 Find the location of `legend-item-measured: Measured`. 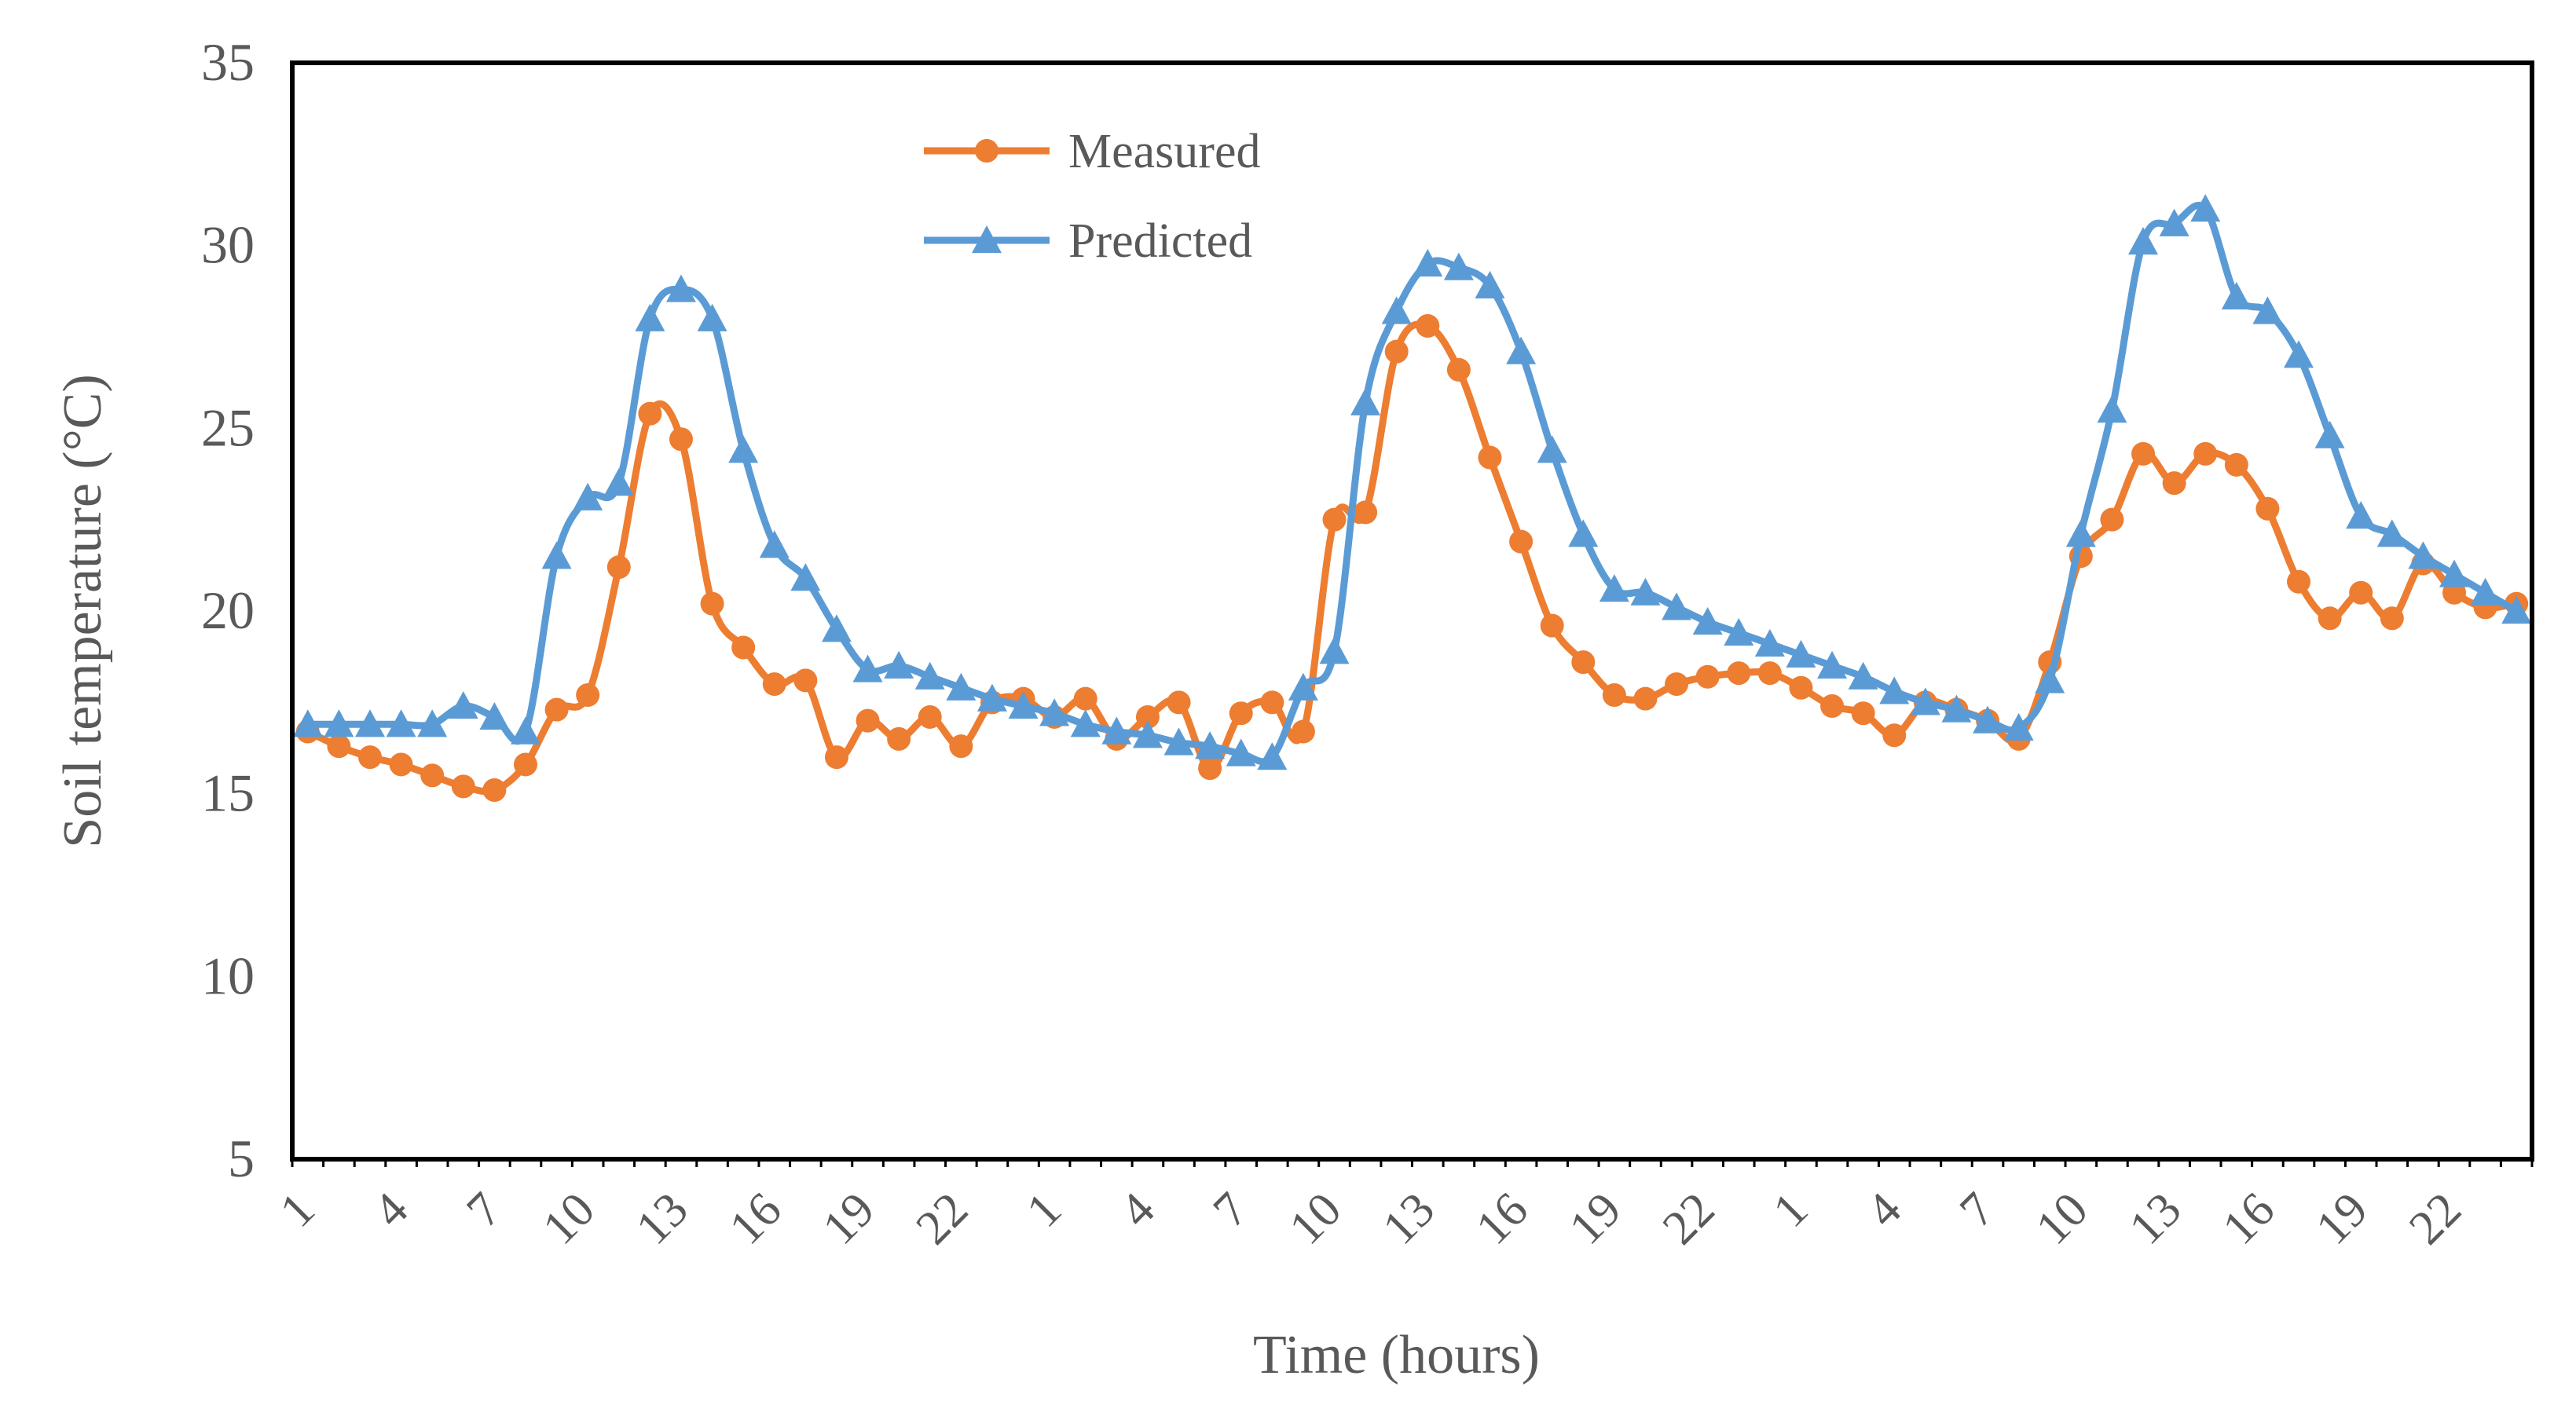

legend-item-measured: Measured is located at coordinates (1092, 151).